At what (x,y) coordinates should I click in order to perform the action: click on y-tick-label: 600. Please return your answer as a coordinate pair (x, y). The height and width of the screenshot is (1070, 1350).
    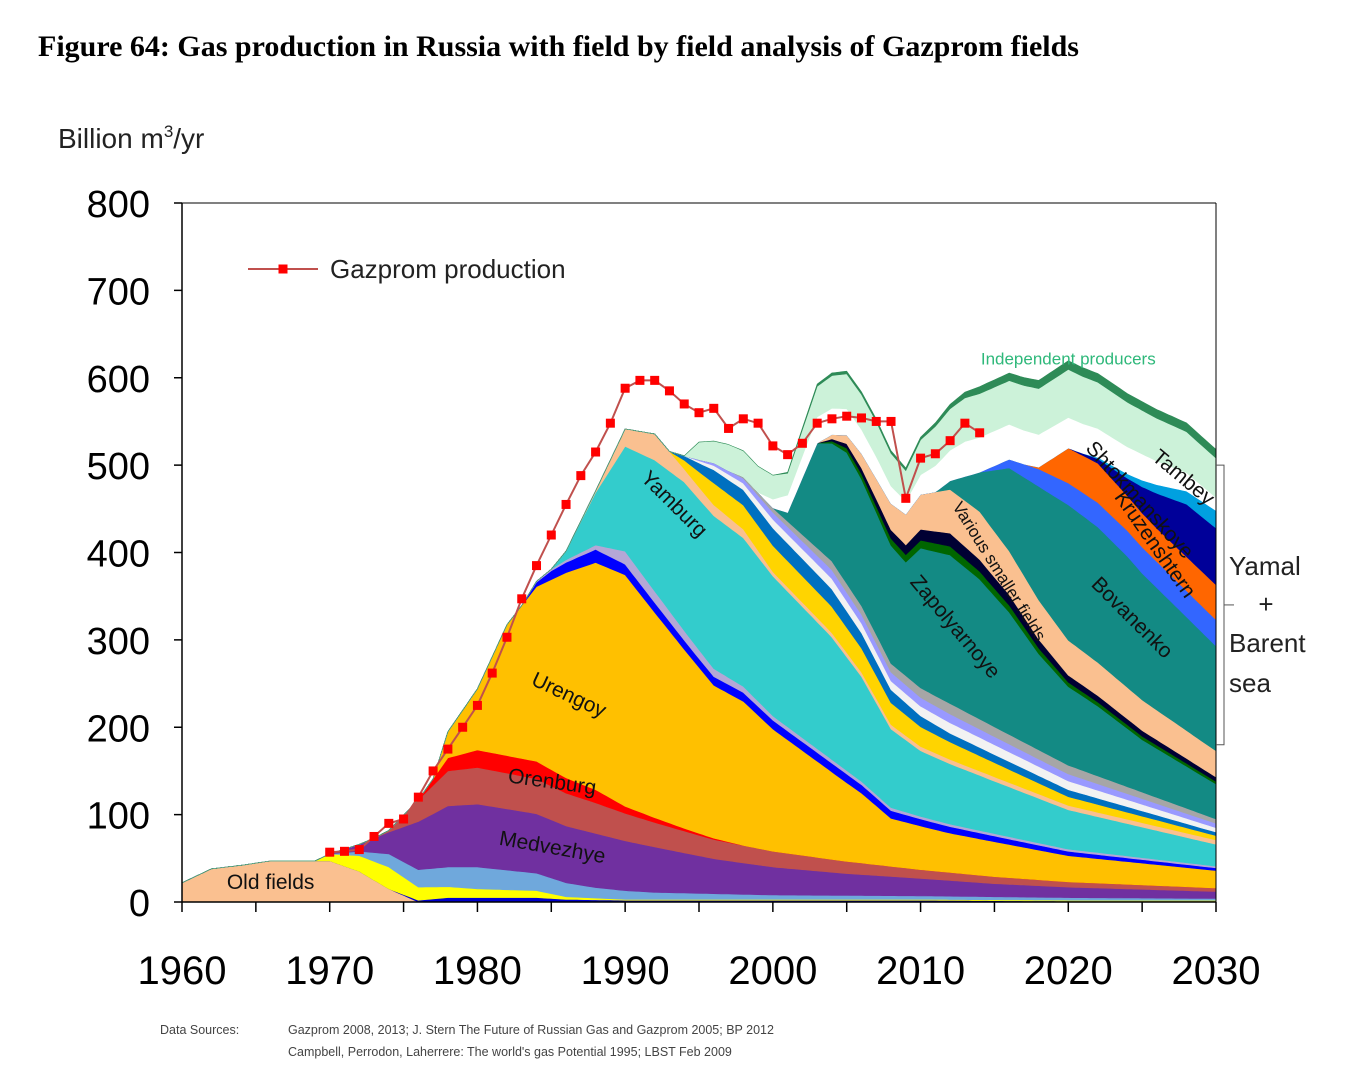
    Looking at the image, I should click on (118, 380).